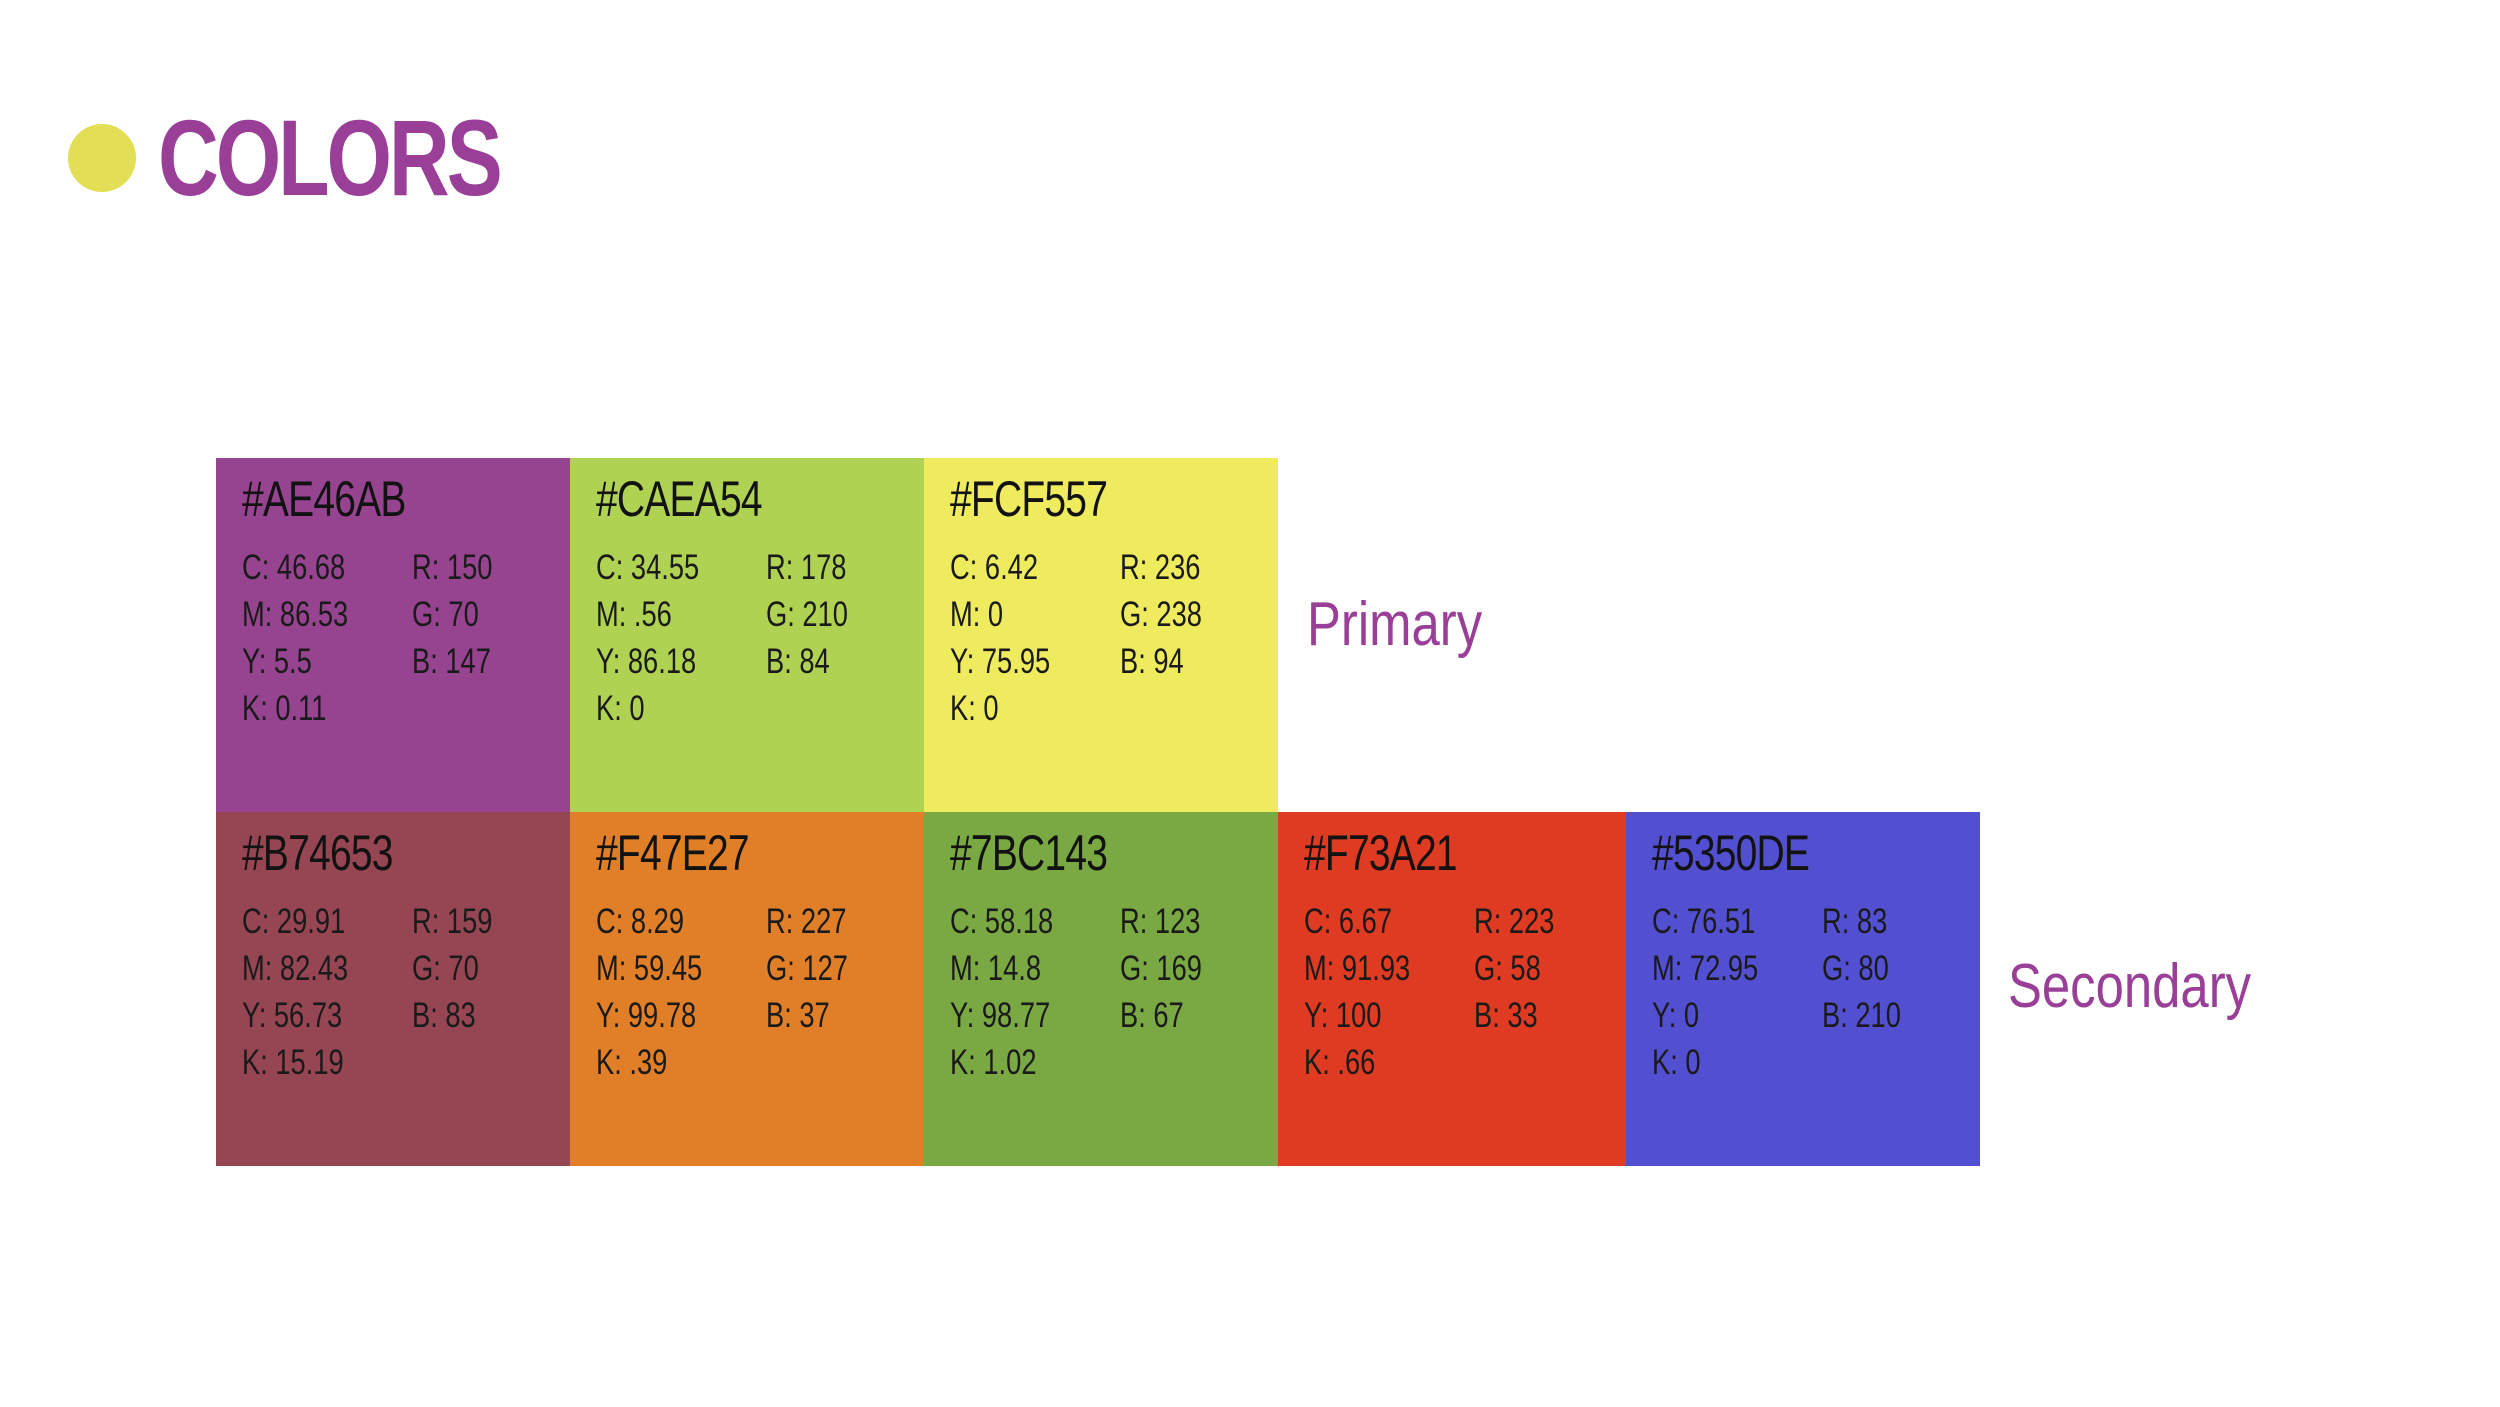 This screenshot has width=2500, height=1407. What do you see at coordinates (994, 567) in the screenshot?
I see `cmyk-c: C: 6.42` at bounding box center [994, 567].